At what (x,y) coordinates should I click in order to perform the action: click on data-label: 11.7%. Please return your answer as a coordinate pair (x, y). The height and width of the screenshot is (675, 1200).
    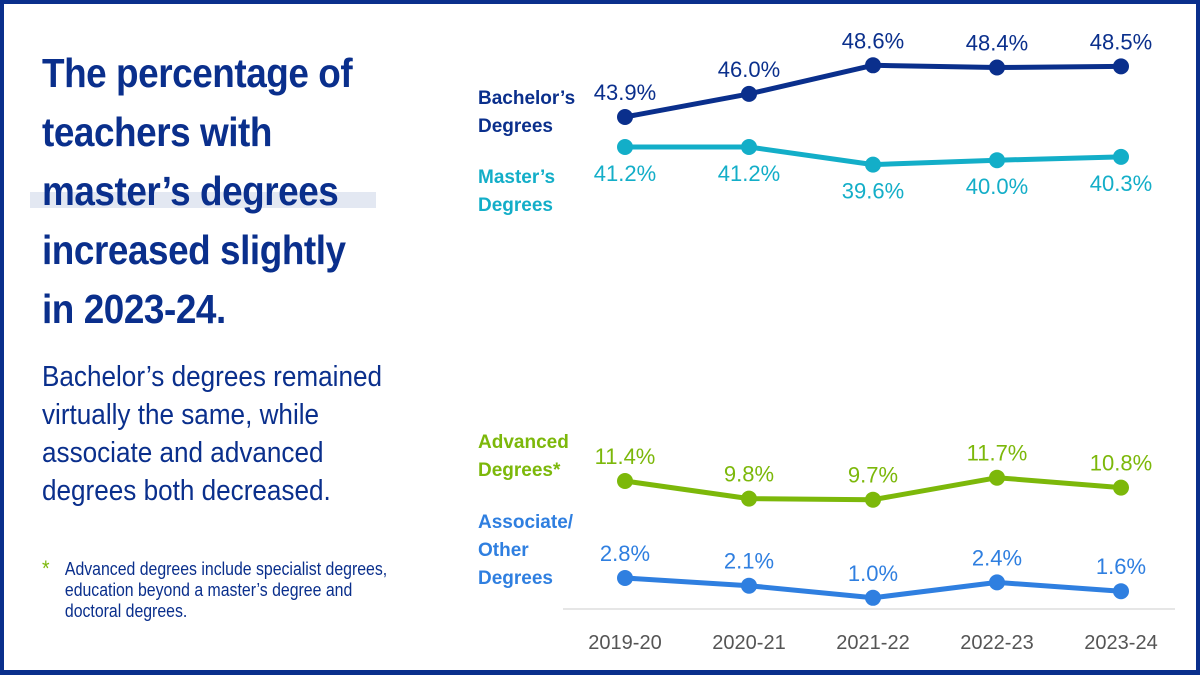
    Looking at the image, I should click on (997, 453).